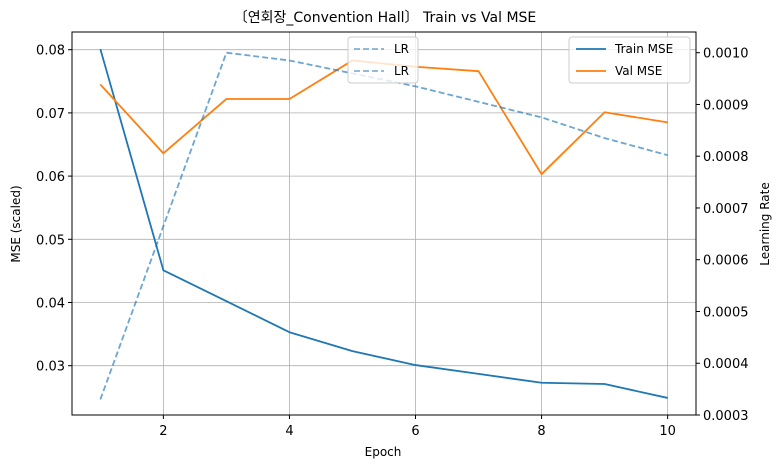  Describe the element at coordinates (385, 18) in the screenshot. I see `chart-title: 〔연회장_Convention Hall〕 Train vs Val MSE` at that location.